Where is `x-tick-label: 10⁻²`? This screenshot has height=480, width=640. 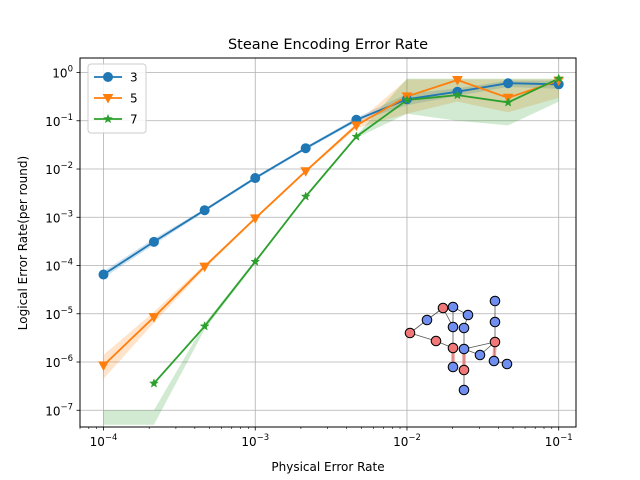 x-tick-label: 10⁻² is located at coordinates (407, 441).